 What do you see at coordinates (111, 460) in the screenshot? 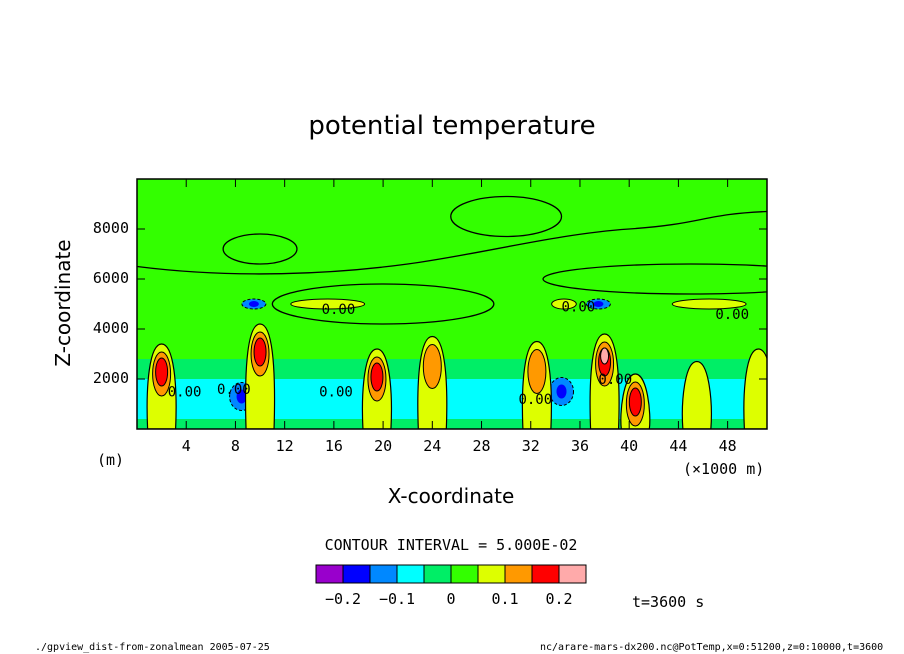
I see `y-axis-unit: (m)` at bounding box center [111, 460].